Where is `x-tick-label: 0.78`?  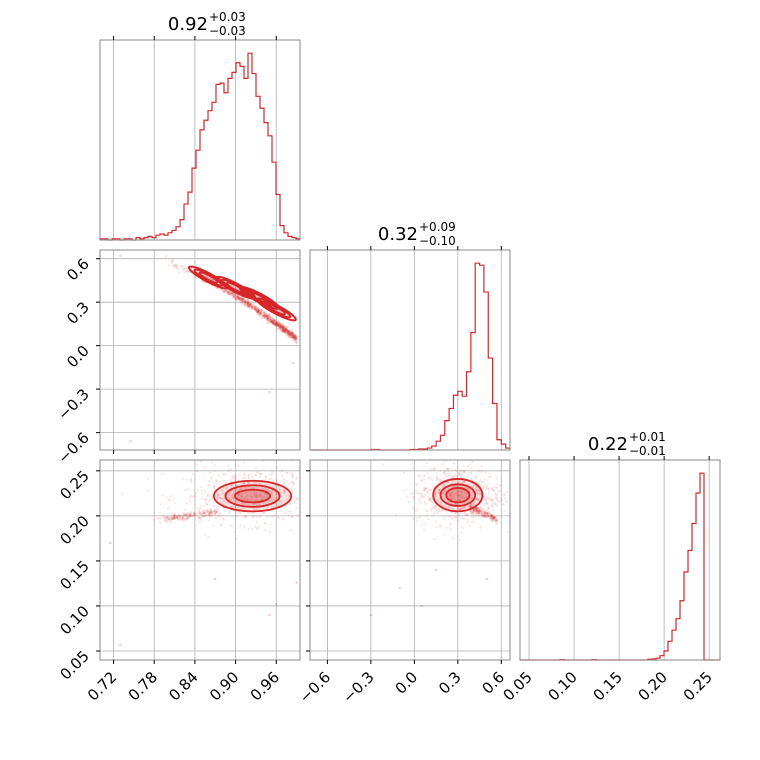 x-tick-label: 0.78 is located at coordinates (143, 686).